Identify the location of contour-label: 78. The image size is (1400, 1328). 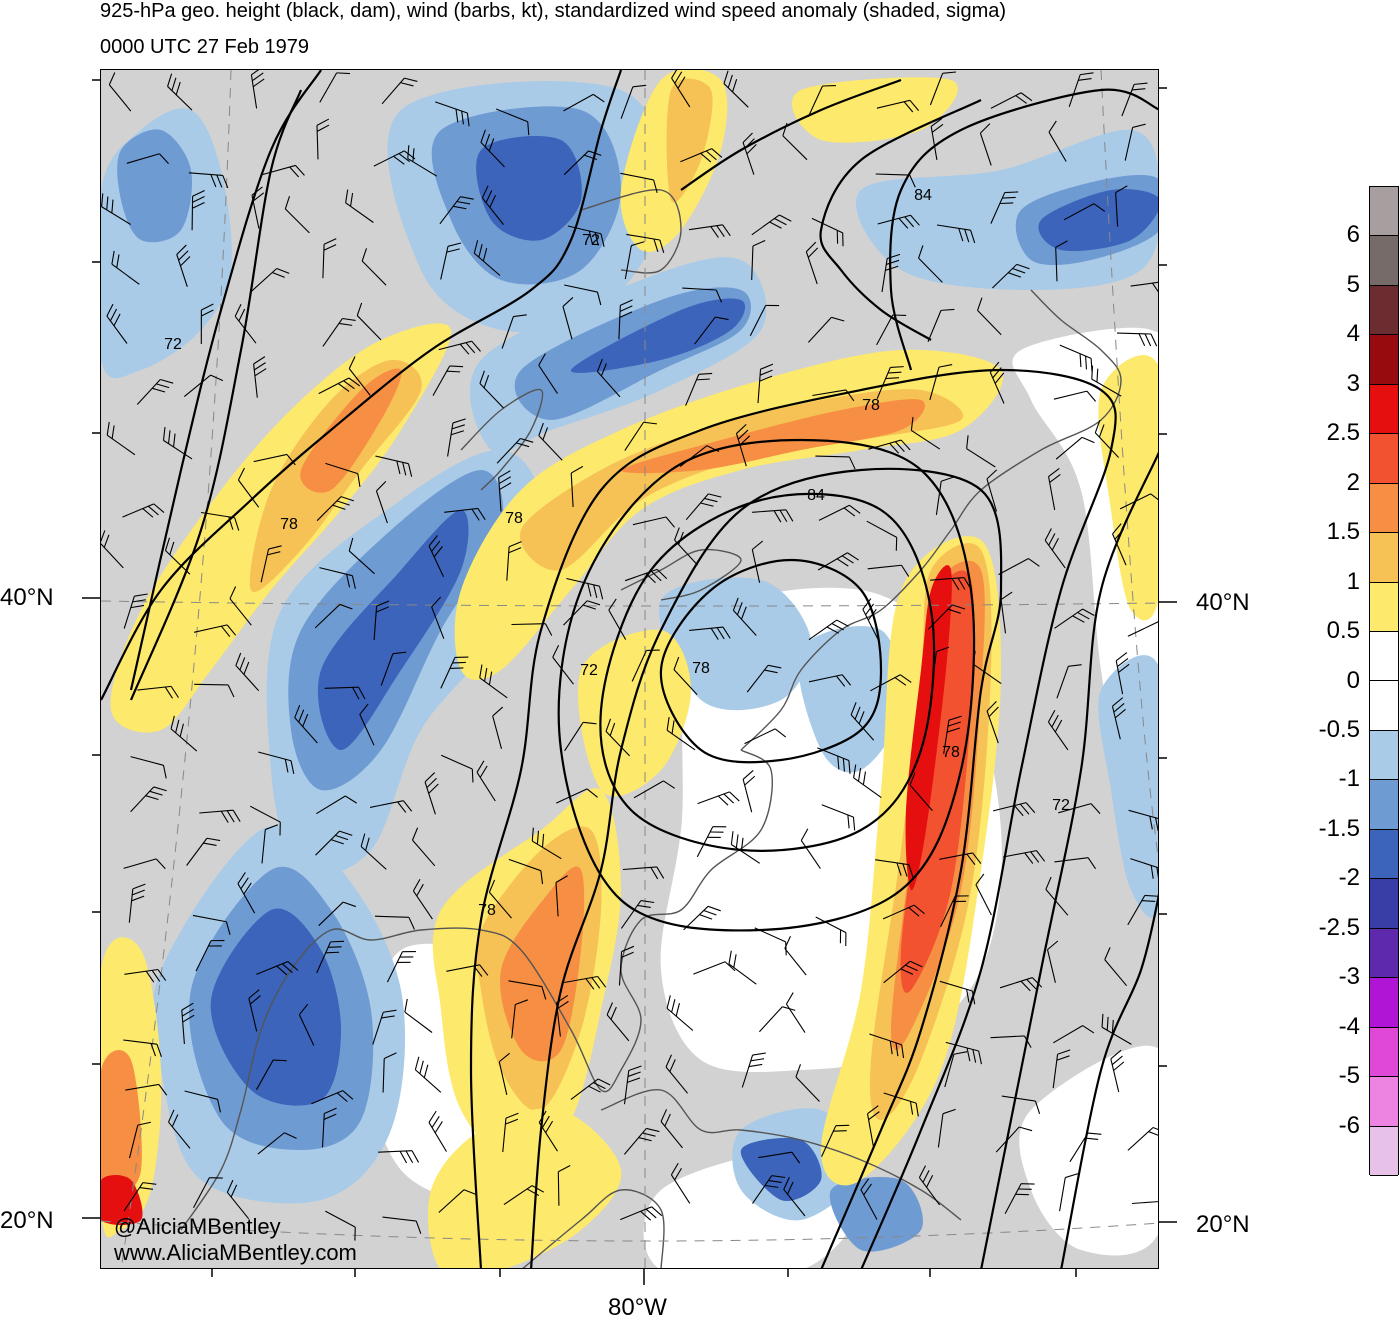
(871, 405).